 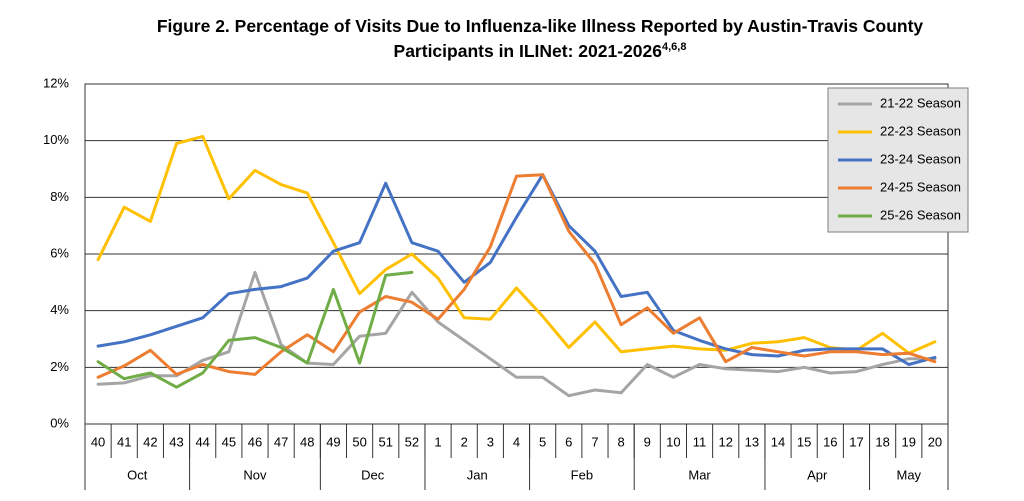 I want to click on x-tick-label: 12, so click(x=725, y=441).